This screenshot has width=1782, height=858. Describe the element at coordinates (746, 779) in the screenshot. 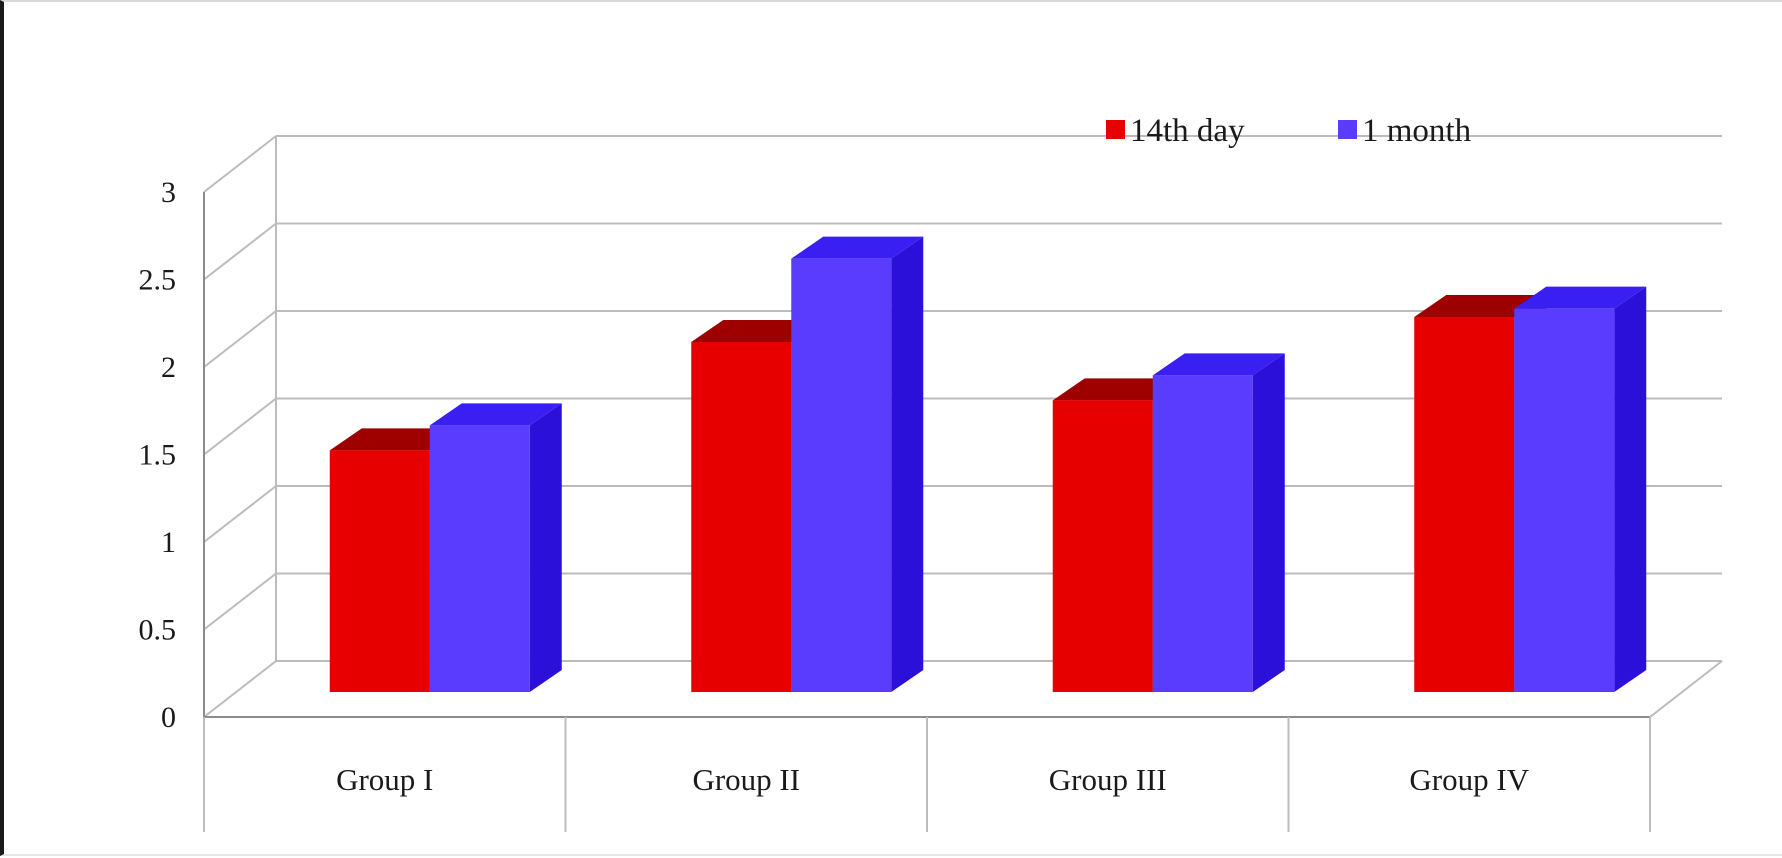

I see `x-category-label: Group II` at that location.